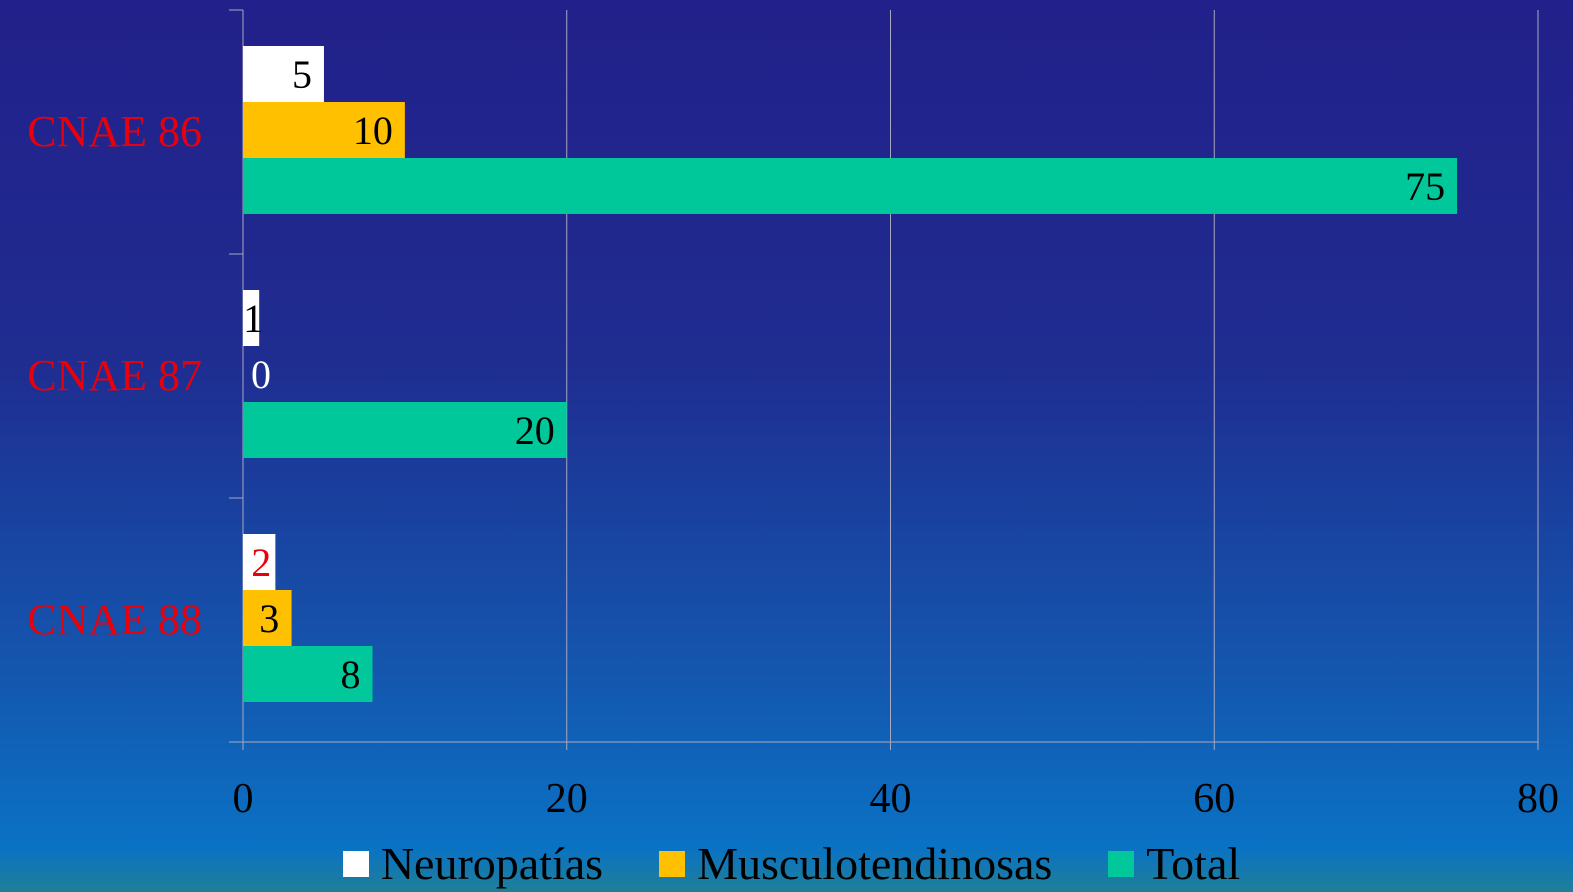 This screenshot has width=1573, height=892. I want to click on data-label-total-0: 75, so click(1425, 186).